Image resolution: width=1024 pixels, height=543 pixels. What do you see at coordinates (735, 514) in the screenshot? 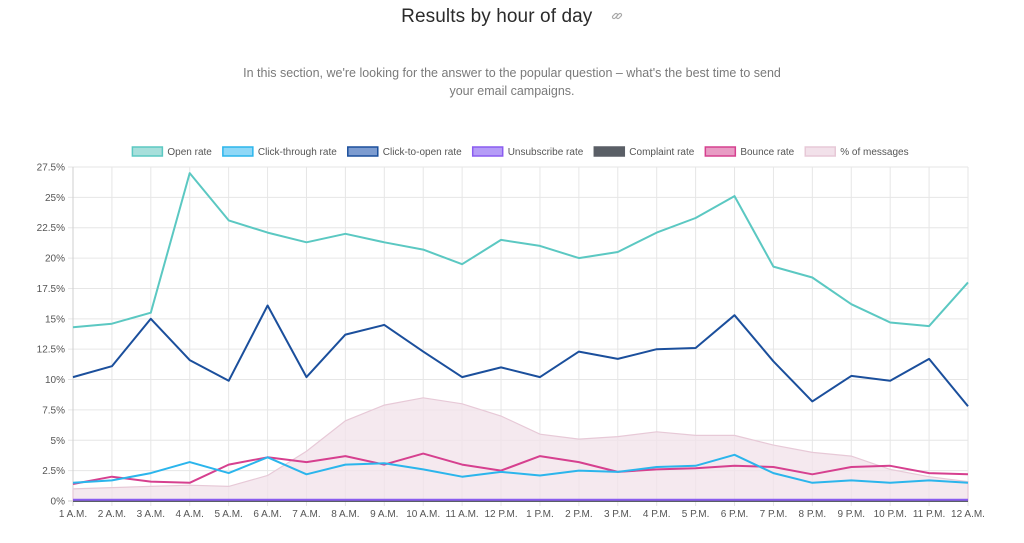
I see `x-tick-label: 6 P.M.` at bounding box center [735, 514].